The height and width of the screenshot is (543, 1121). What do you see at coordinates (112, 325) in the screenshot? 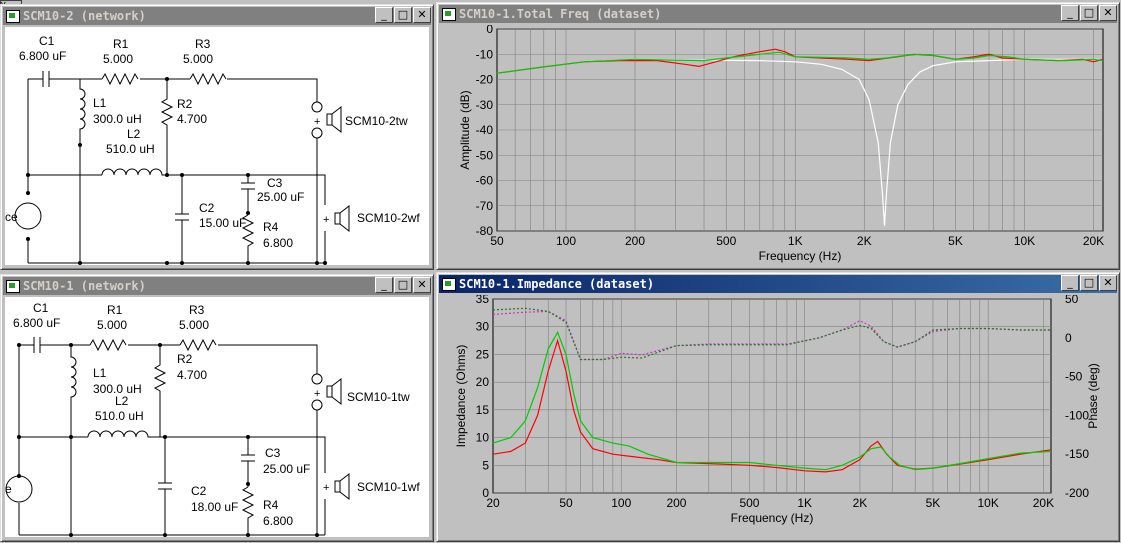
I see `r1-value: 5.000` at bounding box center [112, 325].